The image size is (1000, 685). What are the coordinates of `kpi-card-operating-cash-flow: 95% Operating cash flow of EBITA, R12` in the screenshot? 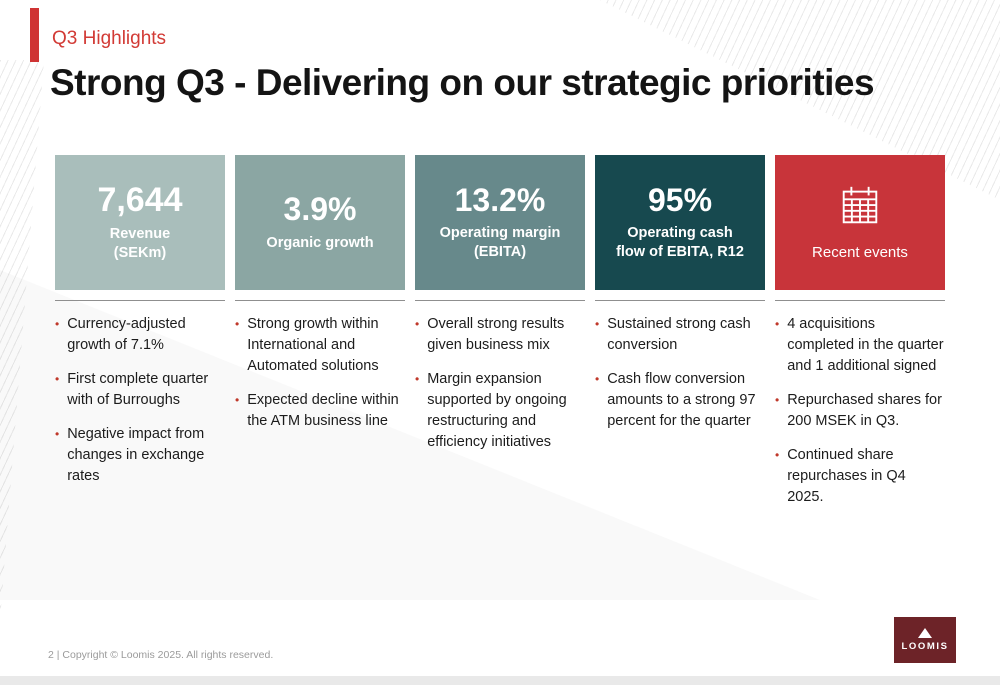 It's located at (680, 222).